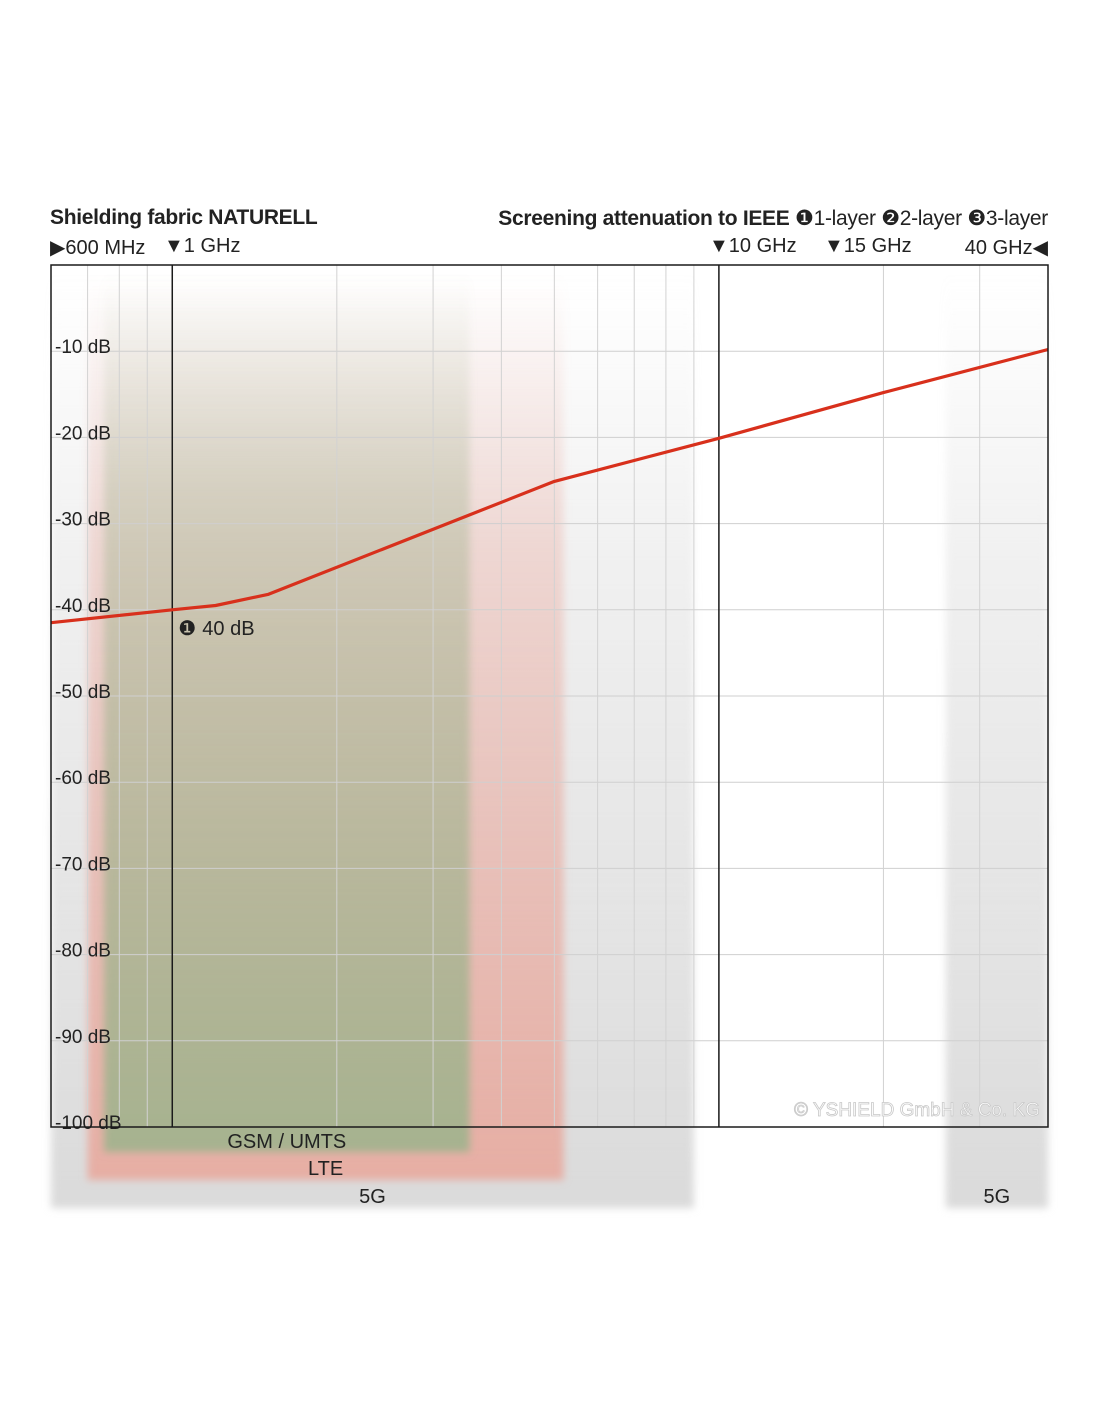 The height and width of the screenshot is (1422, 1100). I want to click on marker-1ghz: ▼1 GHz, so click(202, 246).